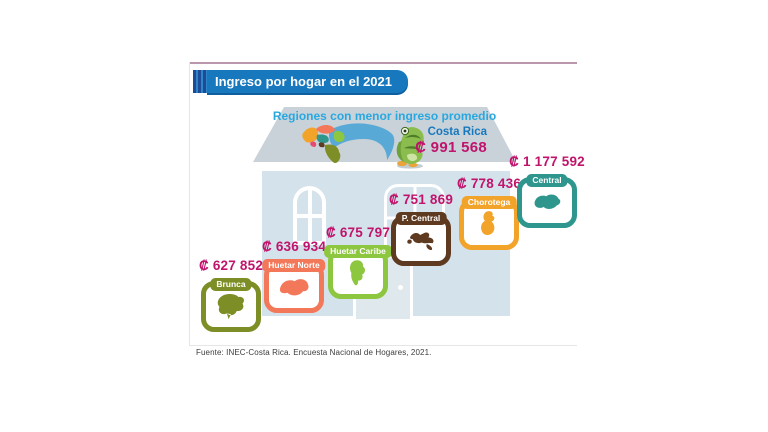 The height and width of the screenshot is (432, 768). I want to click on region-badge-brunca: ₡ 627 852 Brunca, so click(231, 295).